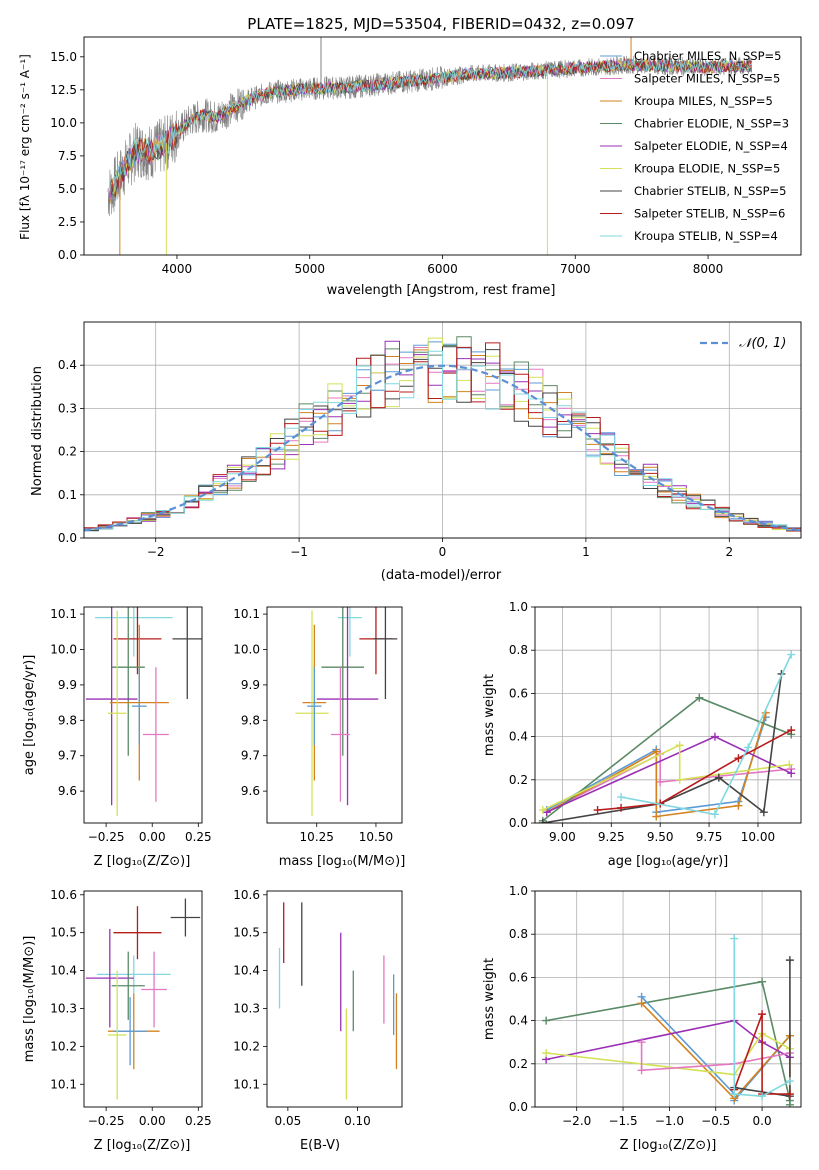  I want to click on xtick-label-1-0: −2, so click(156, 552).